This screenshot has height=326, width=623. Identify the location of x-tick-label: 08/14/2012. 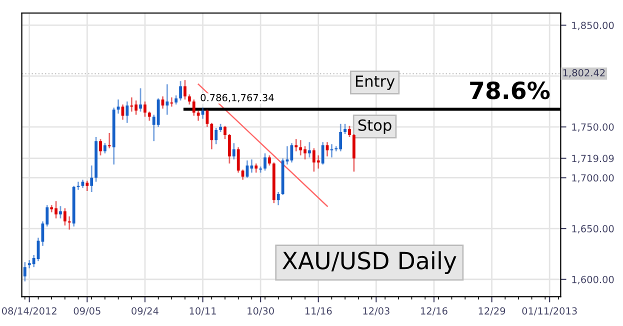
(29, 311).